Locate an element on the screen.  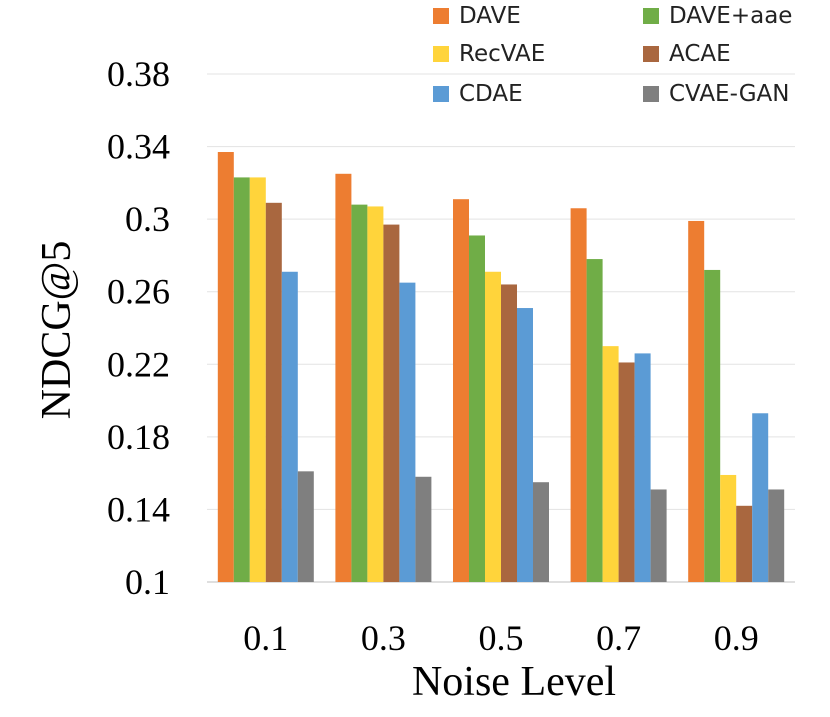
y-tick-label: 0.1 is located at coordinates (147, 582).